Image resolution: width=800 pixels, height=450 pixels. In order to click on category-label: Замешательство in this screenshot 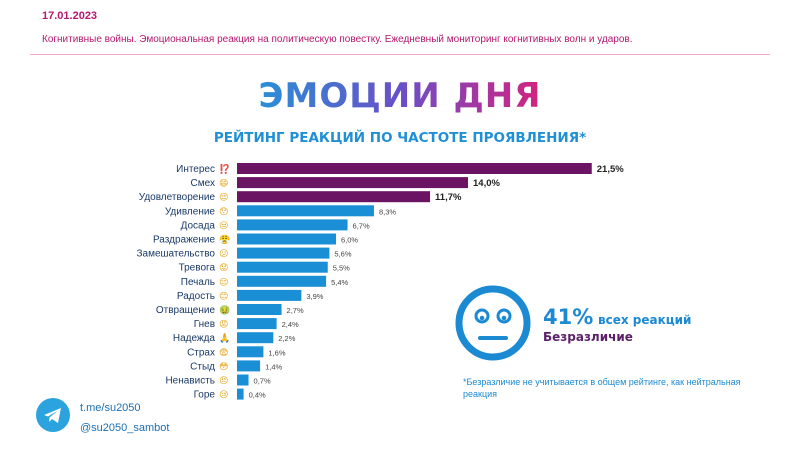, I will do `click(176, 254)`.